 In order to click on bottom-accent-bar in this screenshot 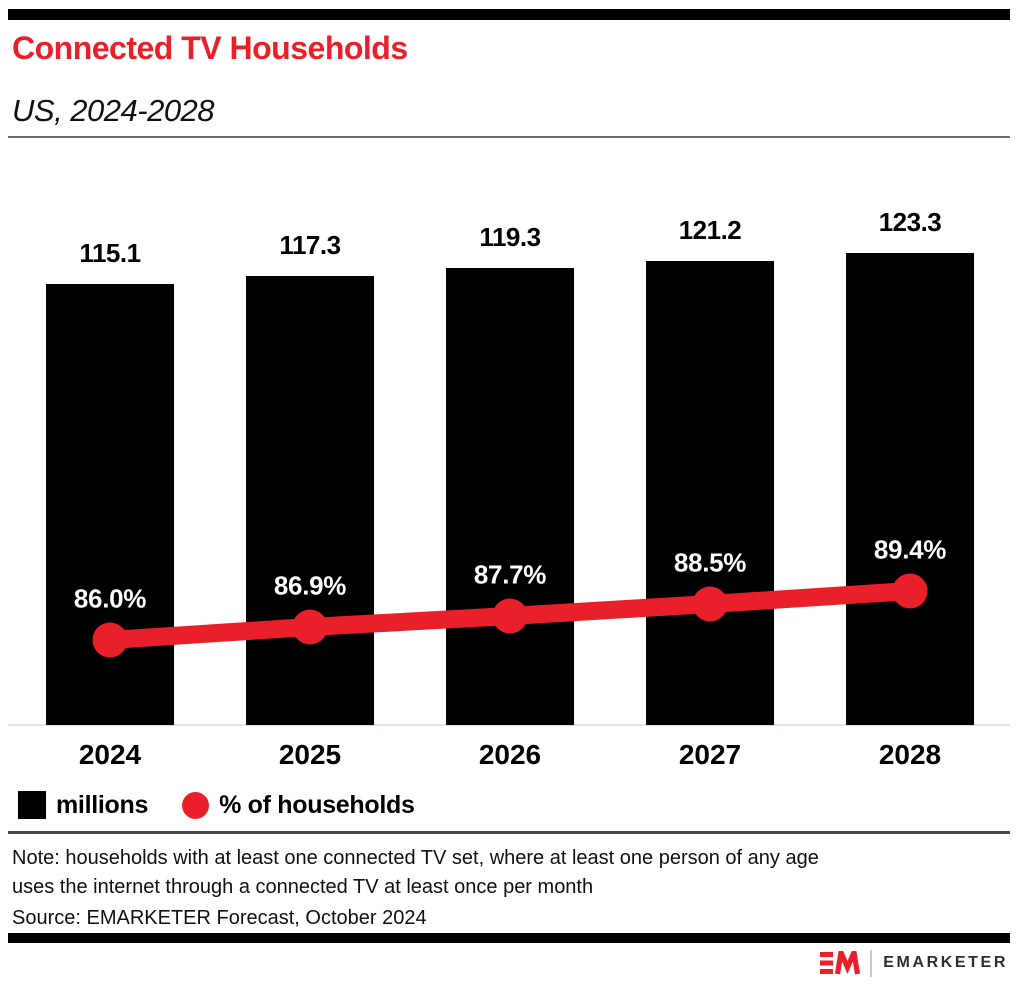, I will do `click(509, 938)`.